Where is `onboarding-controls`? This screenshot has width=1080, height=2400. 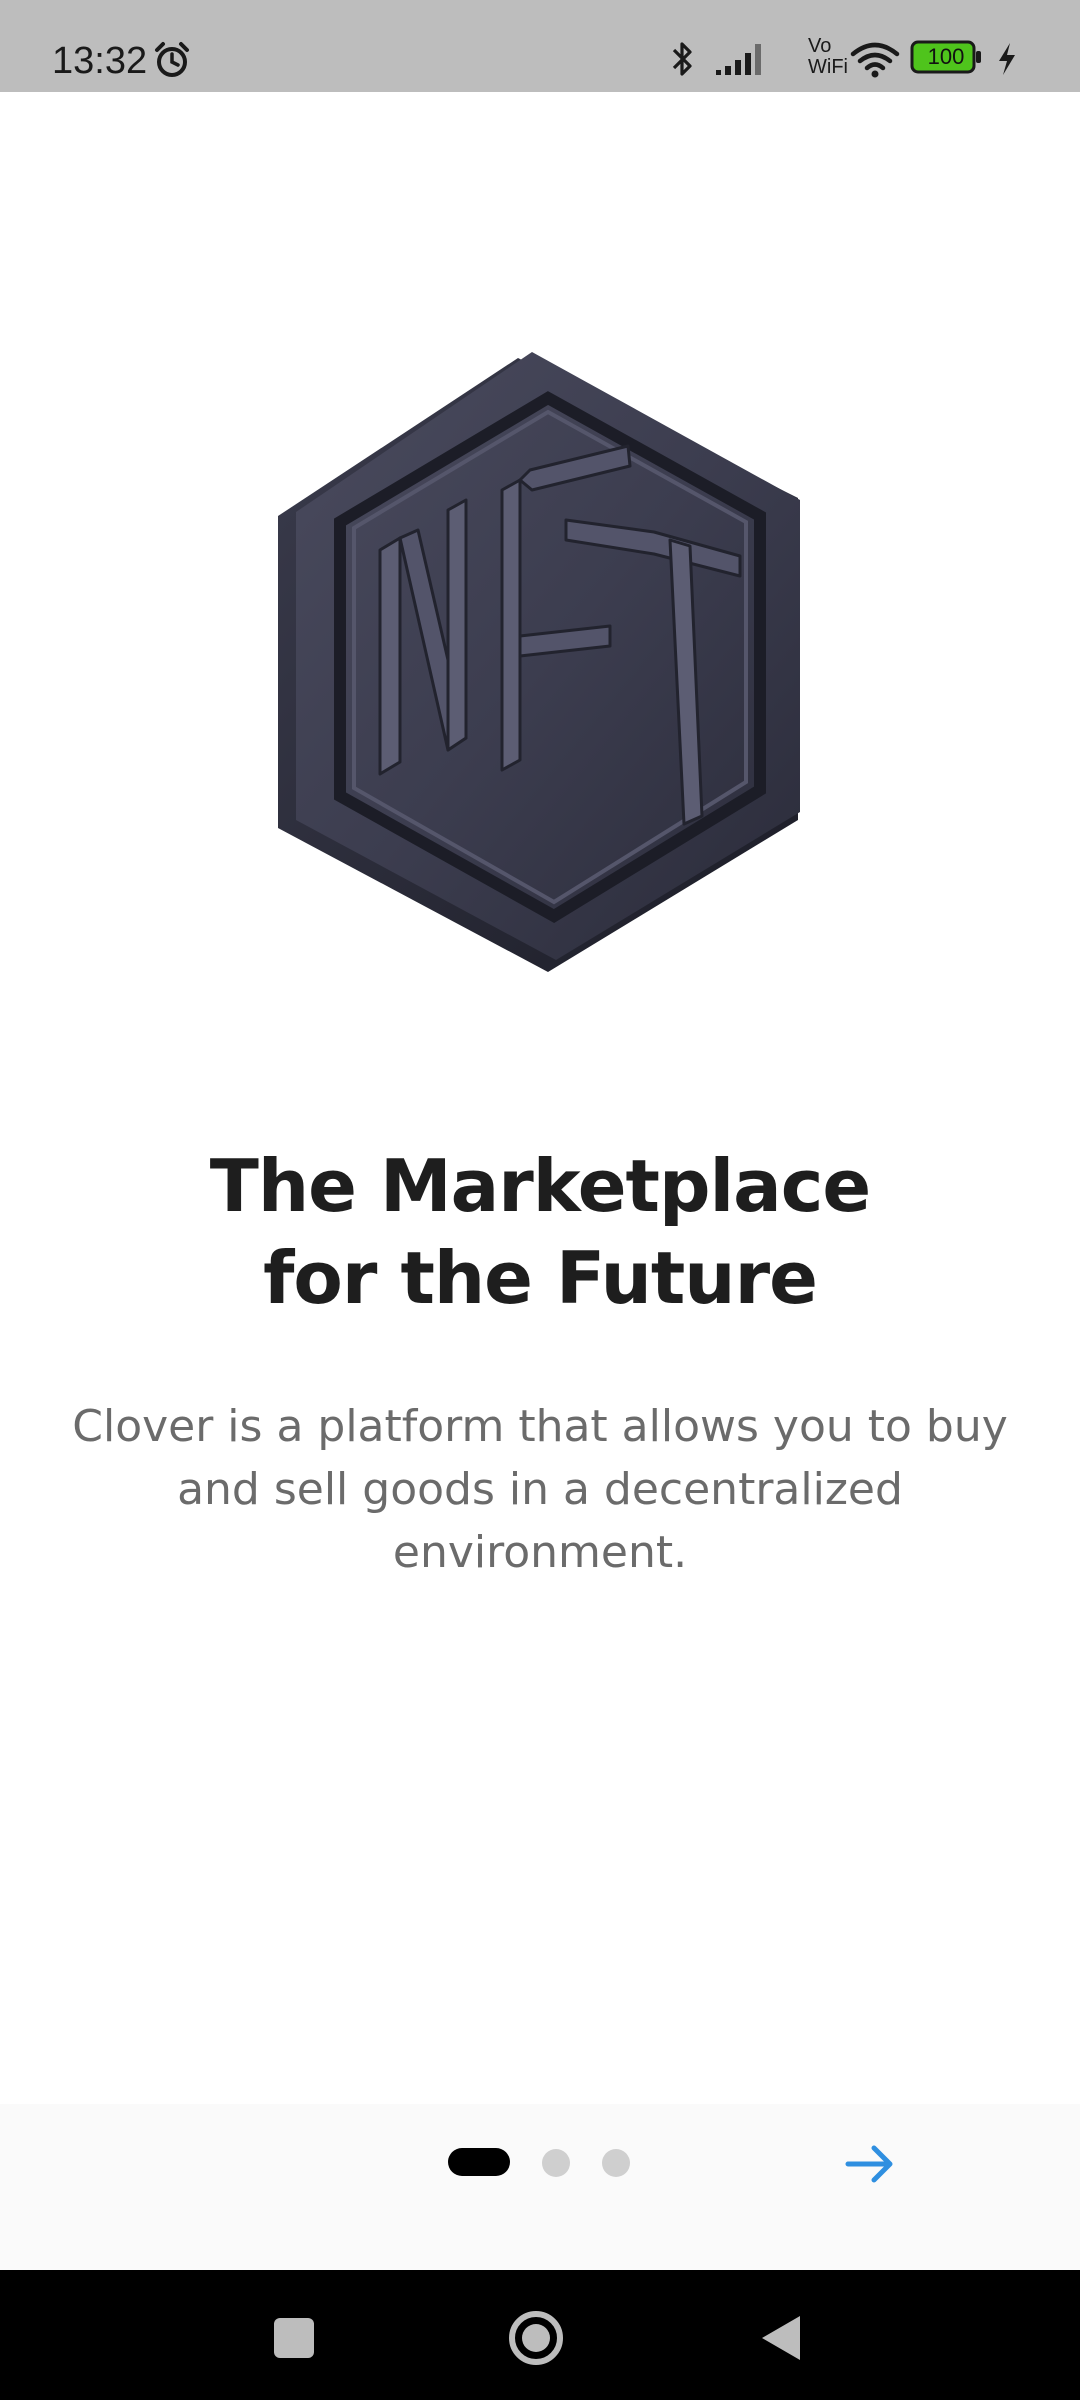 onboarding-controls is located at coordinates (540, 2187).